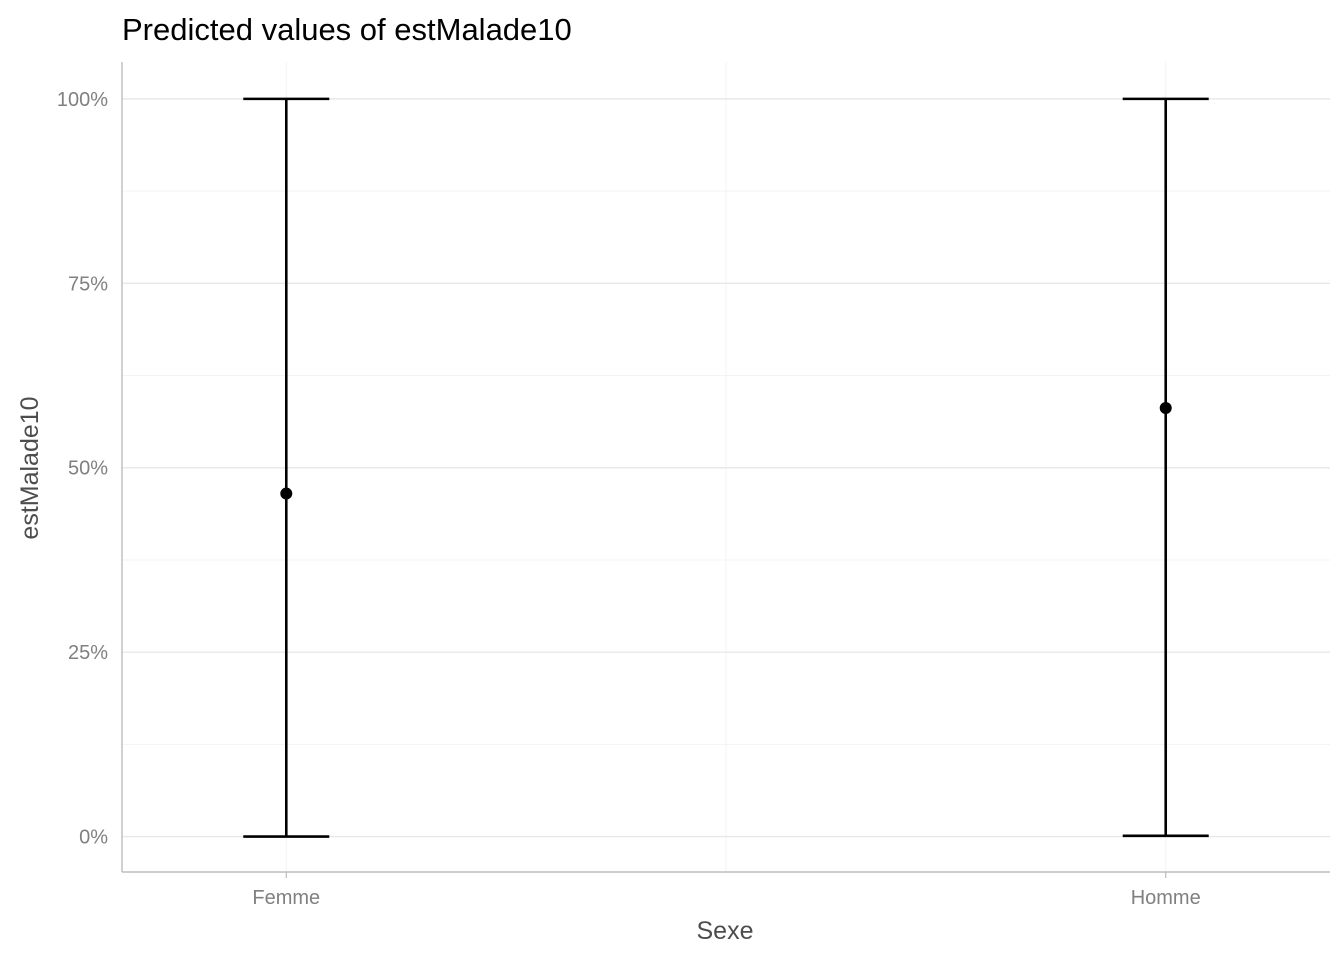  I want to click on x-axis-title: Sexe, so click(725, 931).